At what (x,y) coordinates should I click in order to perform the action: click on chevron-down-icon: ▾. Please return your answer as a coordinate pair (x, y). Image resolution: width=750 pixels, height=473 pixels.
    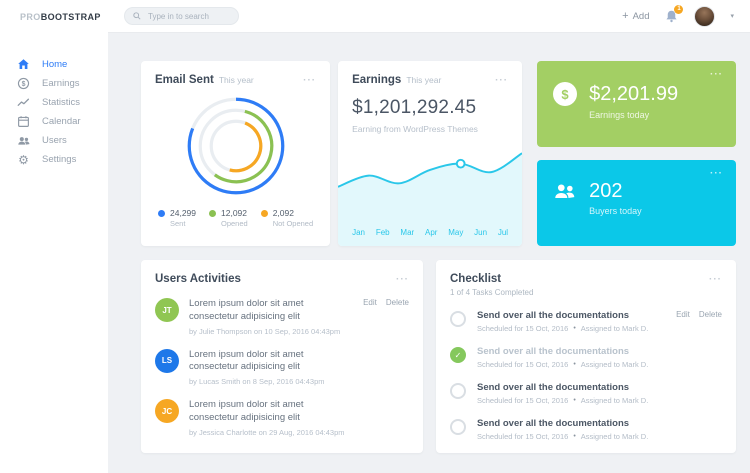
    Looking at the image, I should click on (732, 16).